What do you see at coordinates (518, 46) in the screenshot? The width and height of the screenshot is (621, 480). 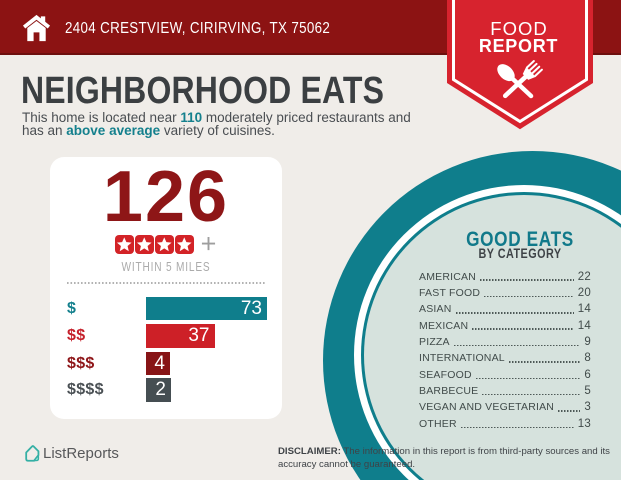 I see `svg-text: REPORT` at bounding box center [518, 46].